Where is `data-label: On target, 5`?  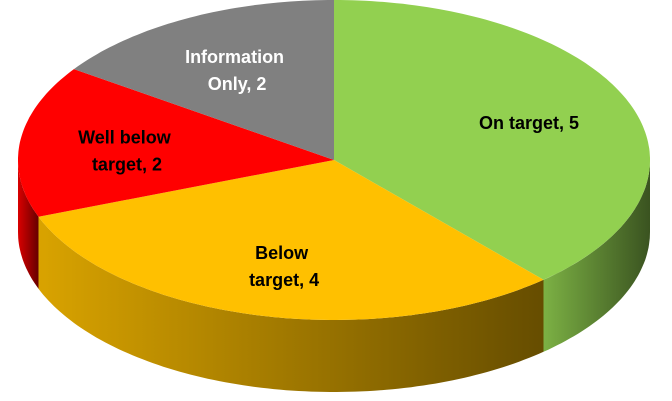 data-label: On target, 5 is located at coordinates (529, 123).